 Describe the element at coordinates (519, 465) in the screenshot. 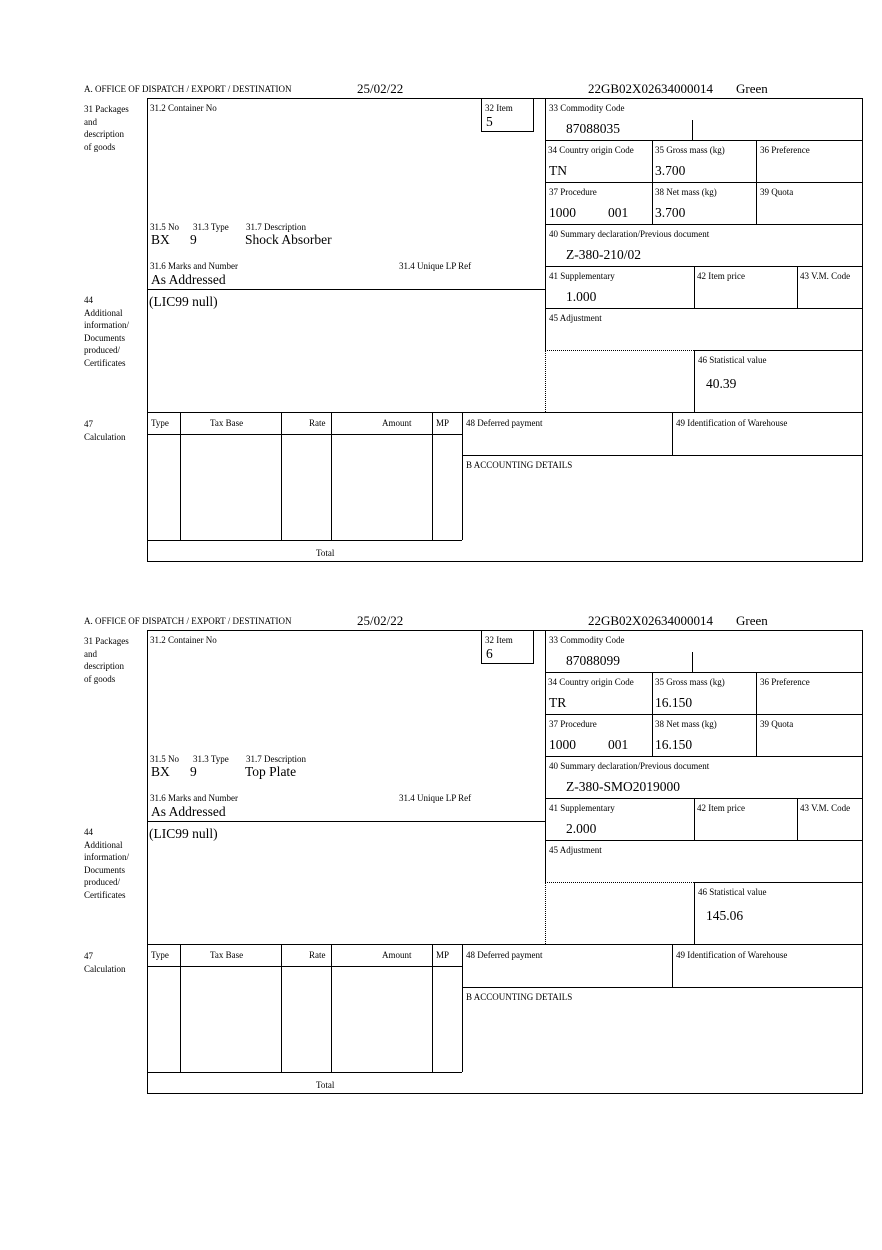

I see `accounting-label: B ACCOUNTING DETAILS` at that location.